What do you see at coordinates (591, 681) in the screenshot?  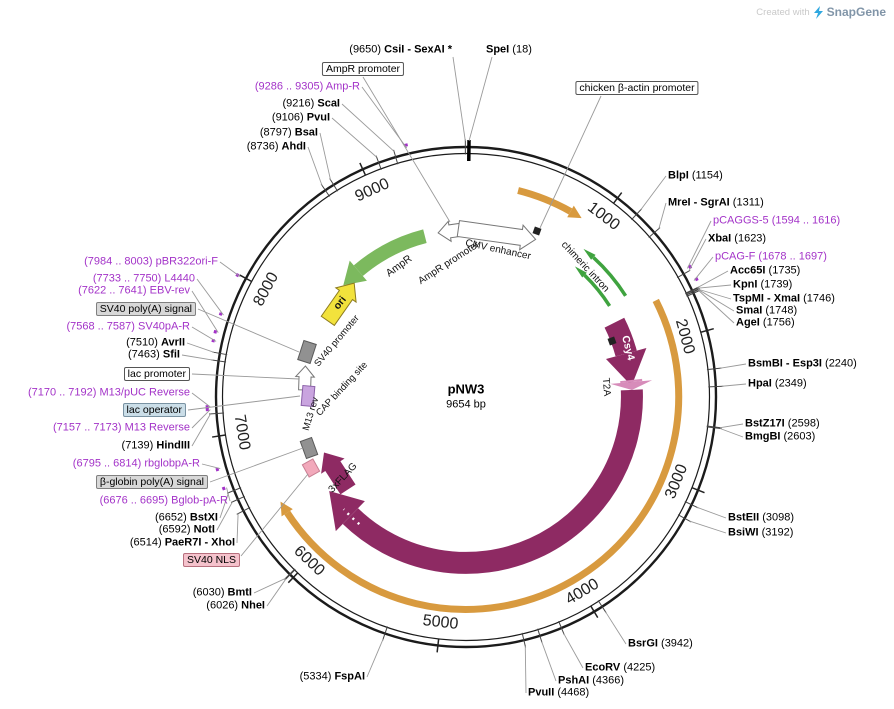 I see `enzyme-label-pshai: PshAI (4366)` at bounding box center [591, 681].